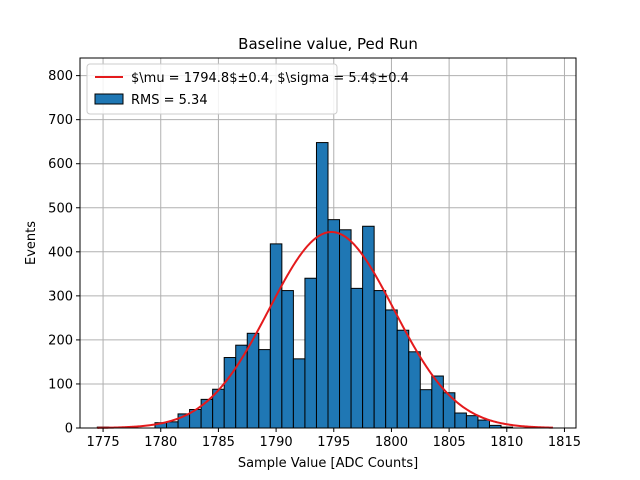  Describe the element at coordinates (60, 208) in the screenshot. I see `y-tick-label: 500` at that location.